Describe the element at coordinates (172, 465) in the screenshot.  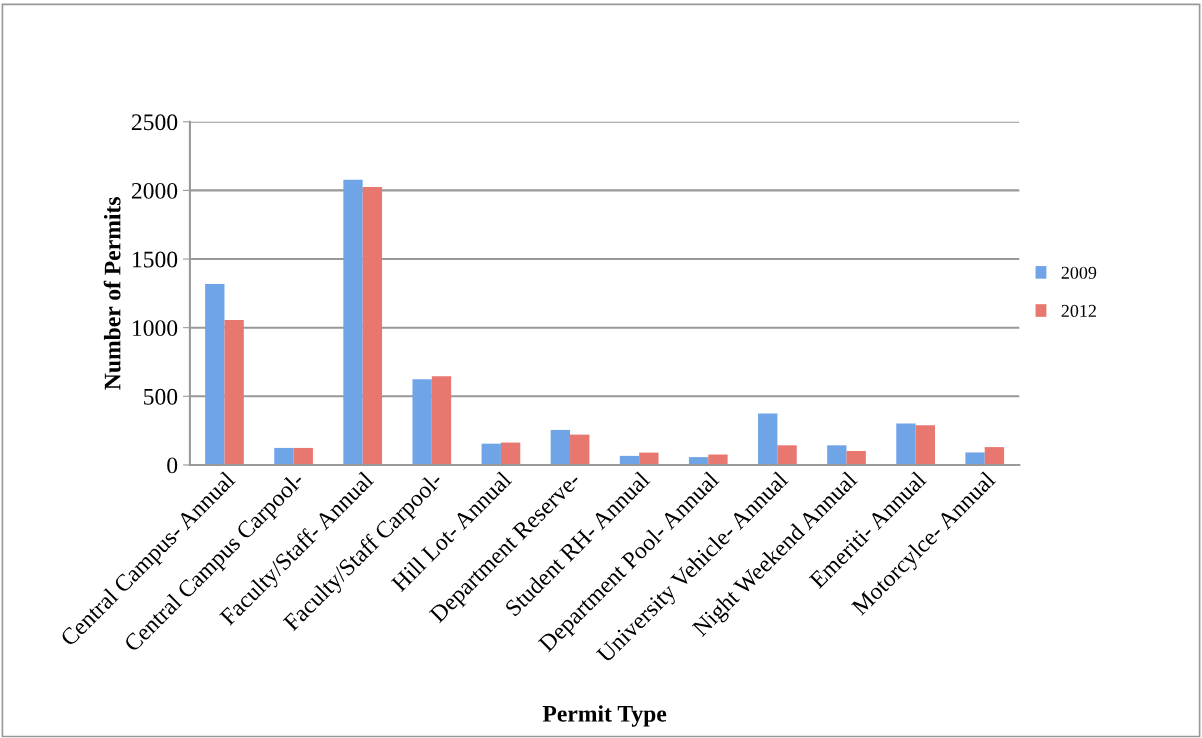
I see `y-tick-label: 0` at that location.